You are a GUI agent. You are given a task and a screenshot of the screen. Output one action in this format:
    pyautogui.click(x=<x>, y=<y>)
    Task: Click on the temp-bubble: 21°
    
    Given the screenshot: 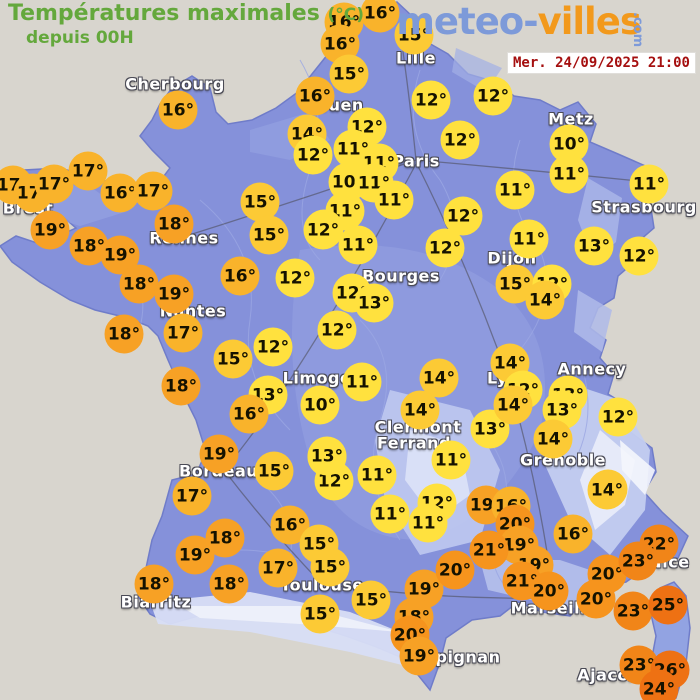 What is the action you would take?
    pyautogui.click(x=489, y=550)
    